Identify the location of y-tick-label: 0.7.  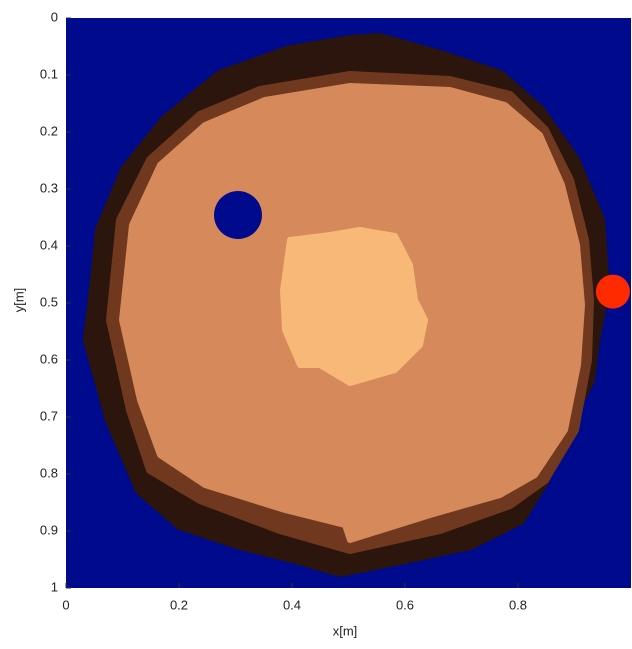
(49, 415).